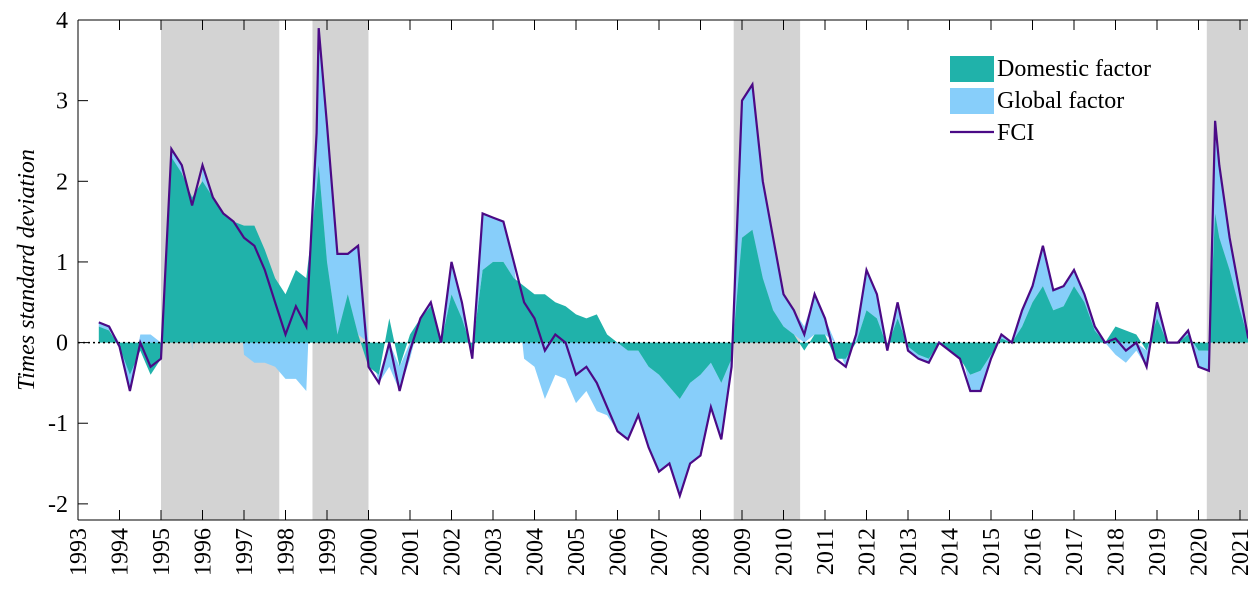 This screenshot has height=599, width=1248. Describe the element at coordinates (536, 552) in the screenshot. I see `x-tick-label: 2004` at that location.